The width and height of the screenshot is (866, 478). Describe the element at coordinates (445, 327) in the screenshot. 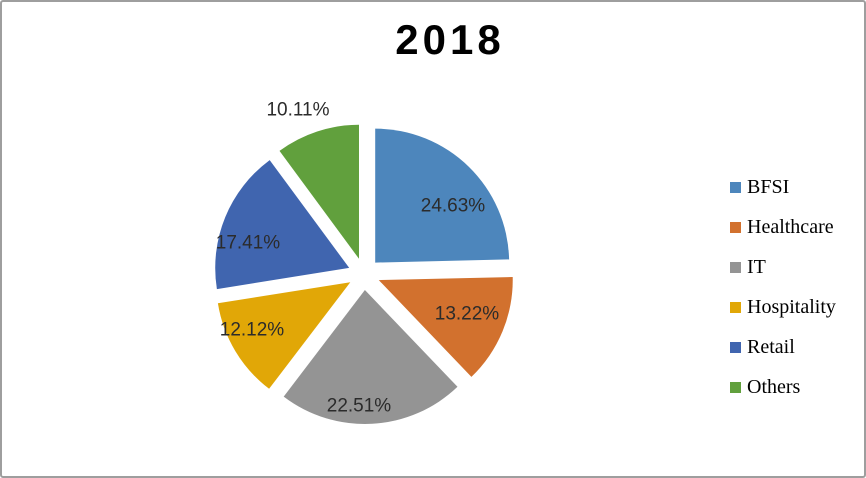

I see `pie-slice-healthcare` at that location.